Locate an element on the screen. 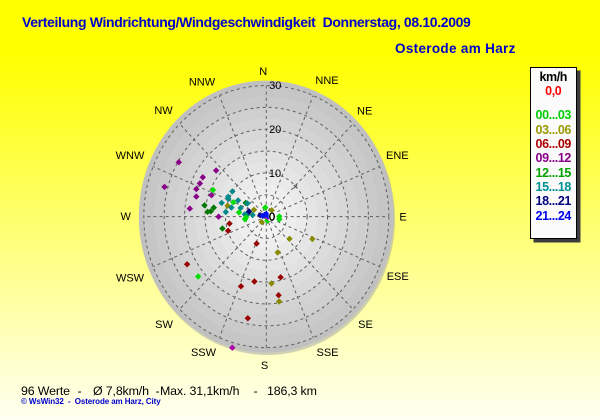  svg-text: S is located at coordinates (264, 366).